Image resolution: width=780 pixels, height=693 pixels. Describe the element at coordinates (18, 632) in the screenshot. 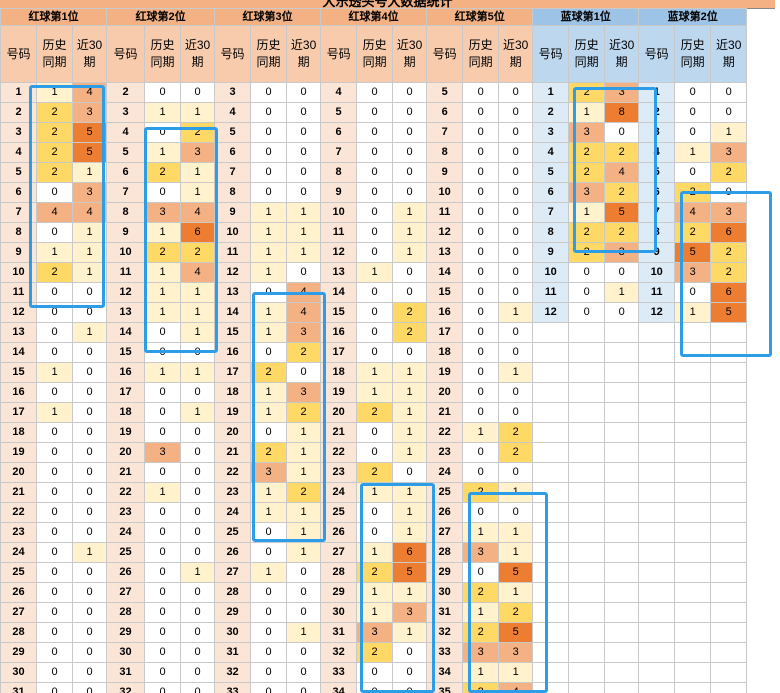

I see `number-cell: 28` at that location.